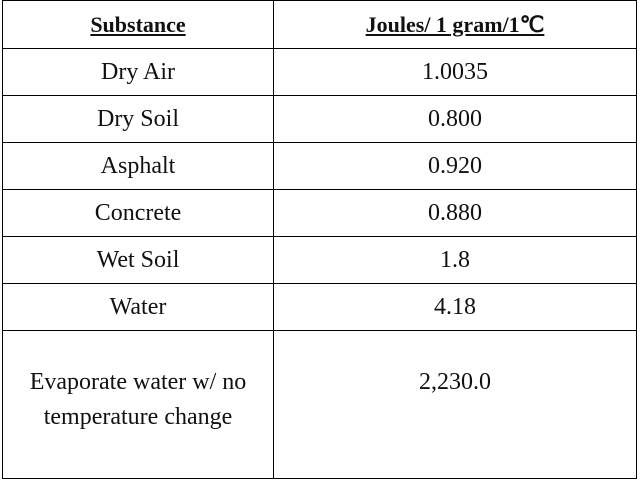 The image size is (640, 488). Describe the element at coordinates (138, 119) in the screenshot. I see `substance-cell: Dry Soil` at that location.